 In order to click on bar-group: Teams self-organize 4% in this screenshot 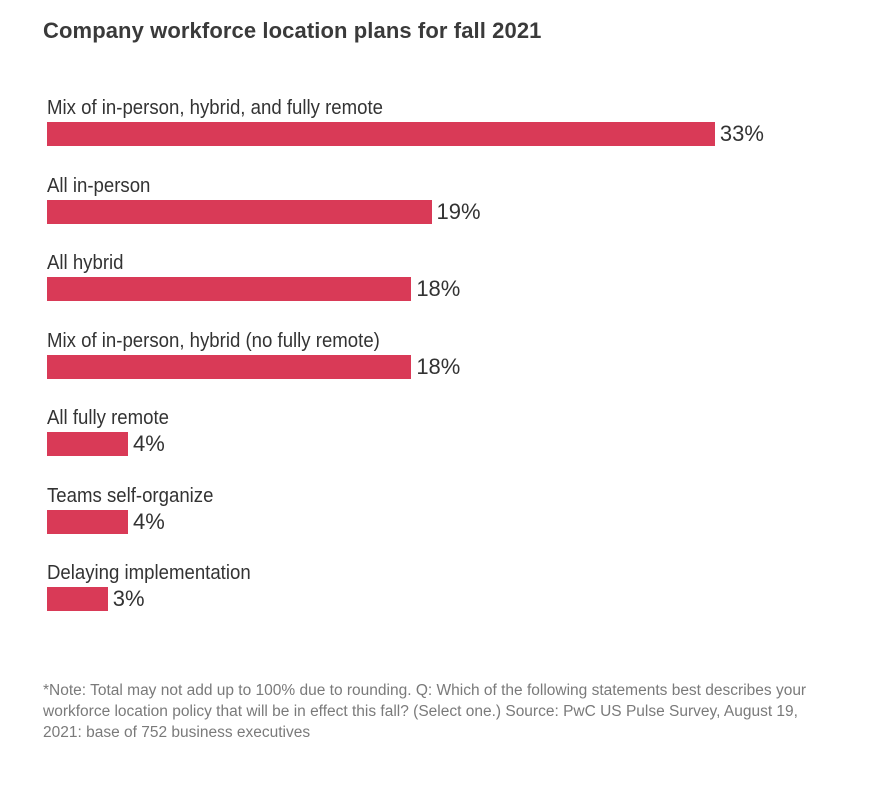, I will do `click(447, 523)`.